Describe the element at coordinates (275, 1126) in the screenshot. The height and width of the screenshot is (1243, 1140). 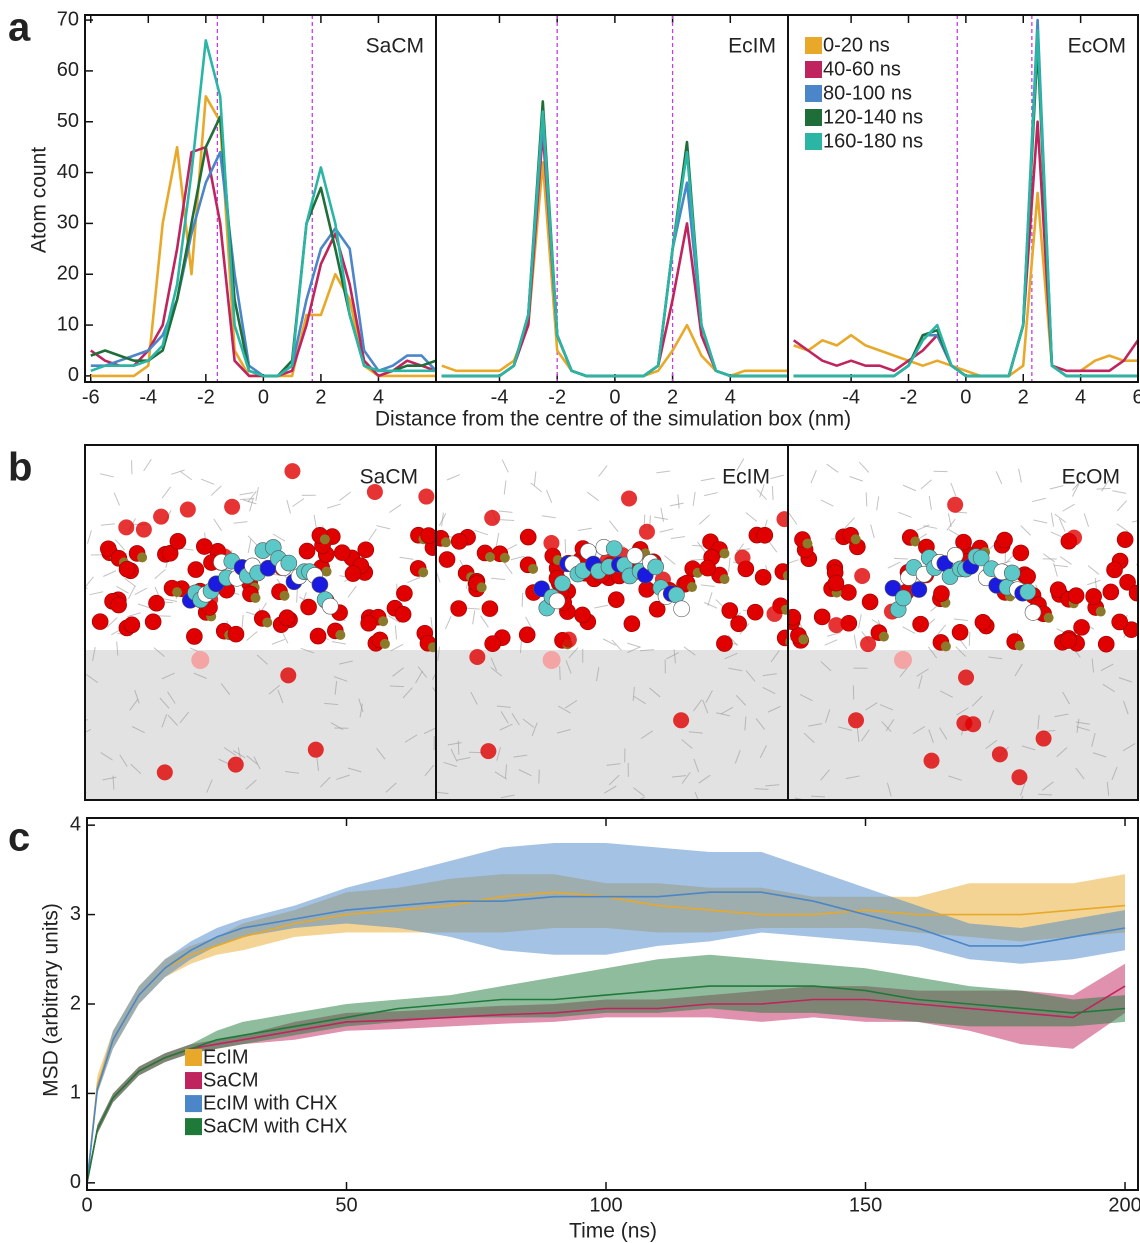
I see `legend-label: SaCM with CHX` at that location.